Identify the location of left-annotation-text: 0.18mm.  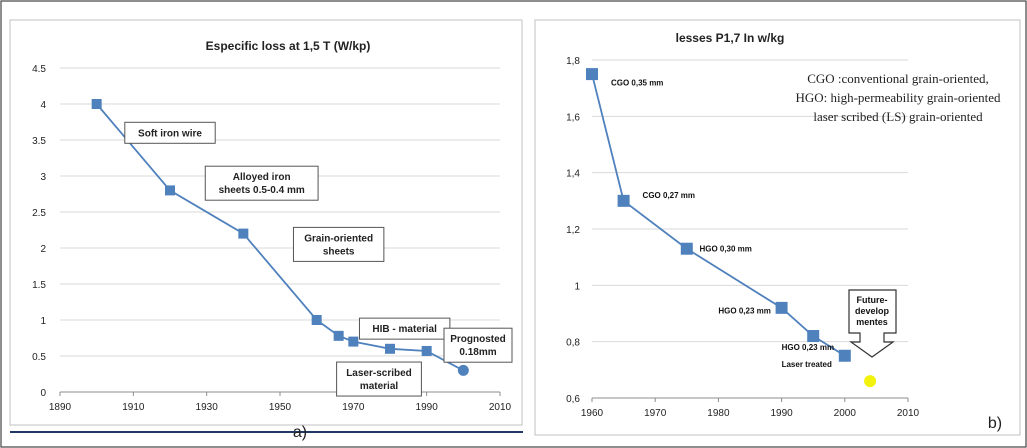
(477, 352).